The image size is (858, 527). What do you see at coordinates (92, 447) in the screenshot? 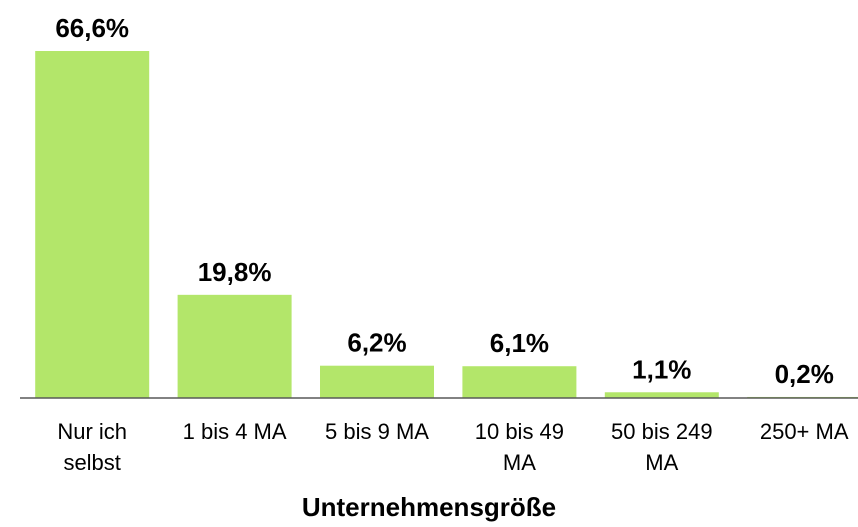
I see `x-tick-label: Nur ich selbst` at bounding box center [92, 447].